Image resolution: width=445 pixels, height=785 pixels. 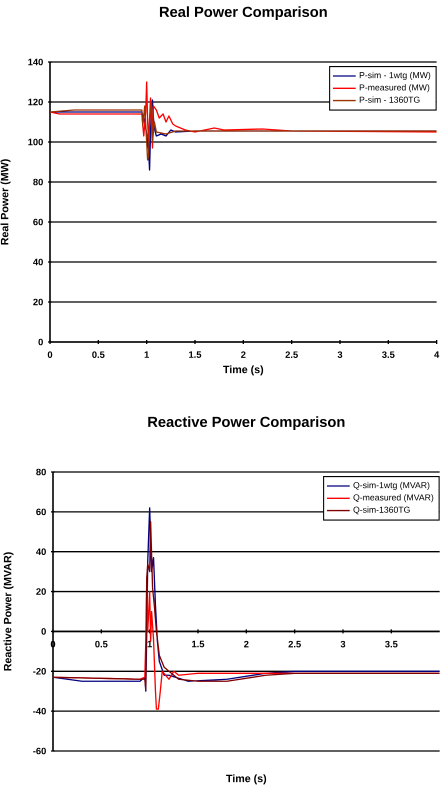 What do you see at coordinates (35, 102) in the screenshot?
I see `y-tick-label: 120` at bounding box center [35, 102].